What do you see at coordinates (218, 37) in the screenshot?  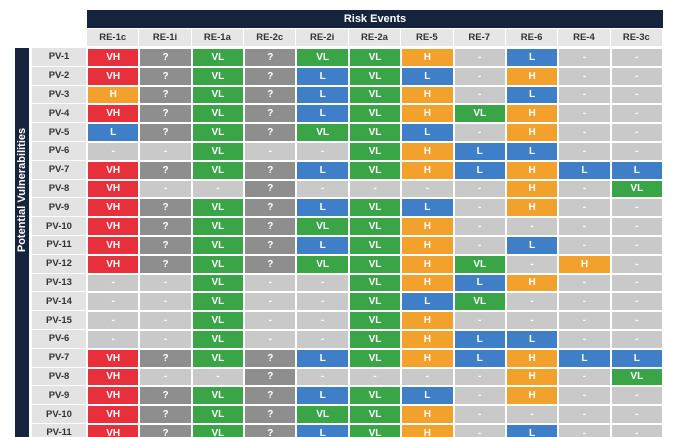 I see `column-header: RE-1a` at bounding box center [218, 37].